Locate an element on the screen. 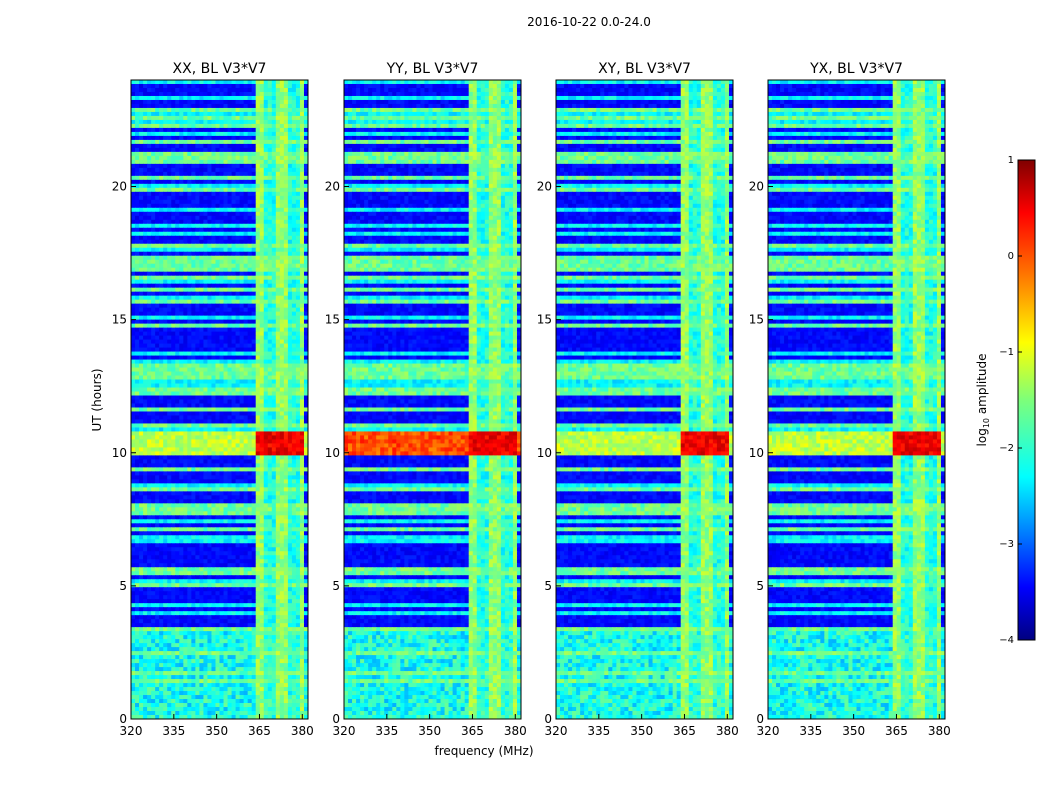  figure-suptitle: 2016-10-22 0.0-24.0 is located at coordinates (589, 22).